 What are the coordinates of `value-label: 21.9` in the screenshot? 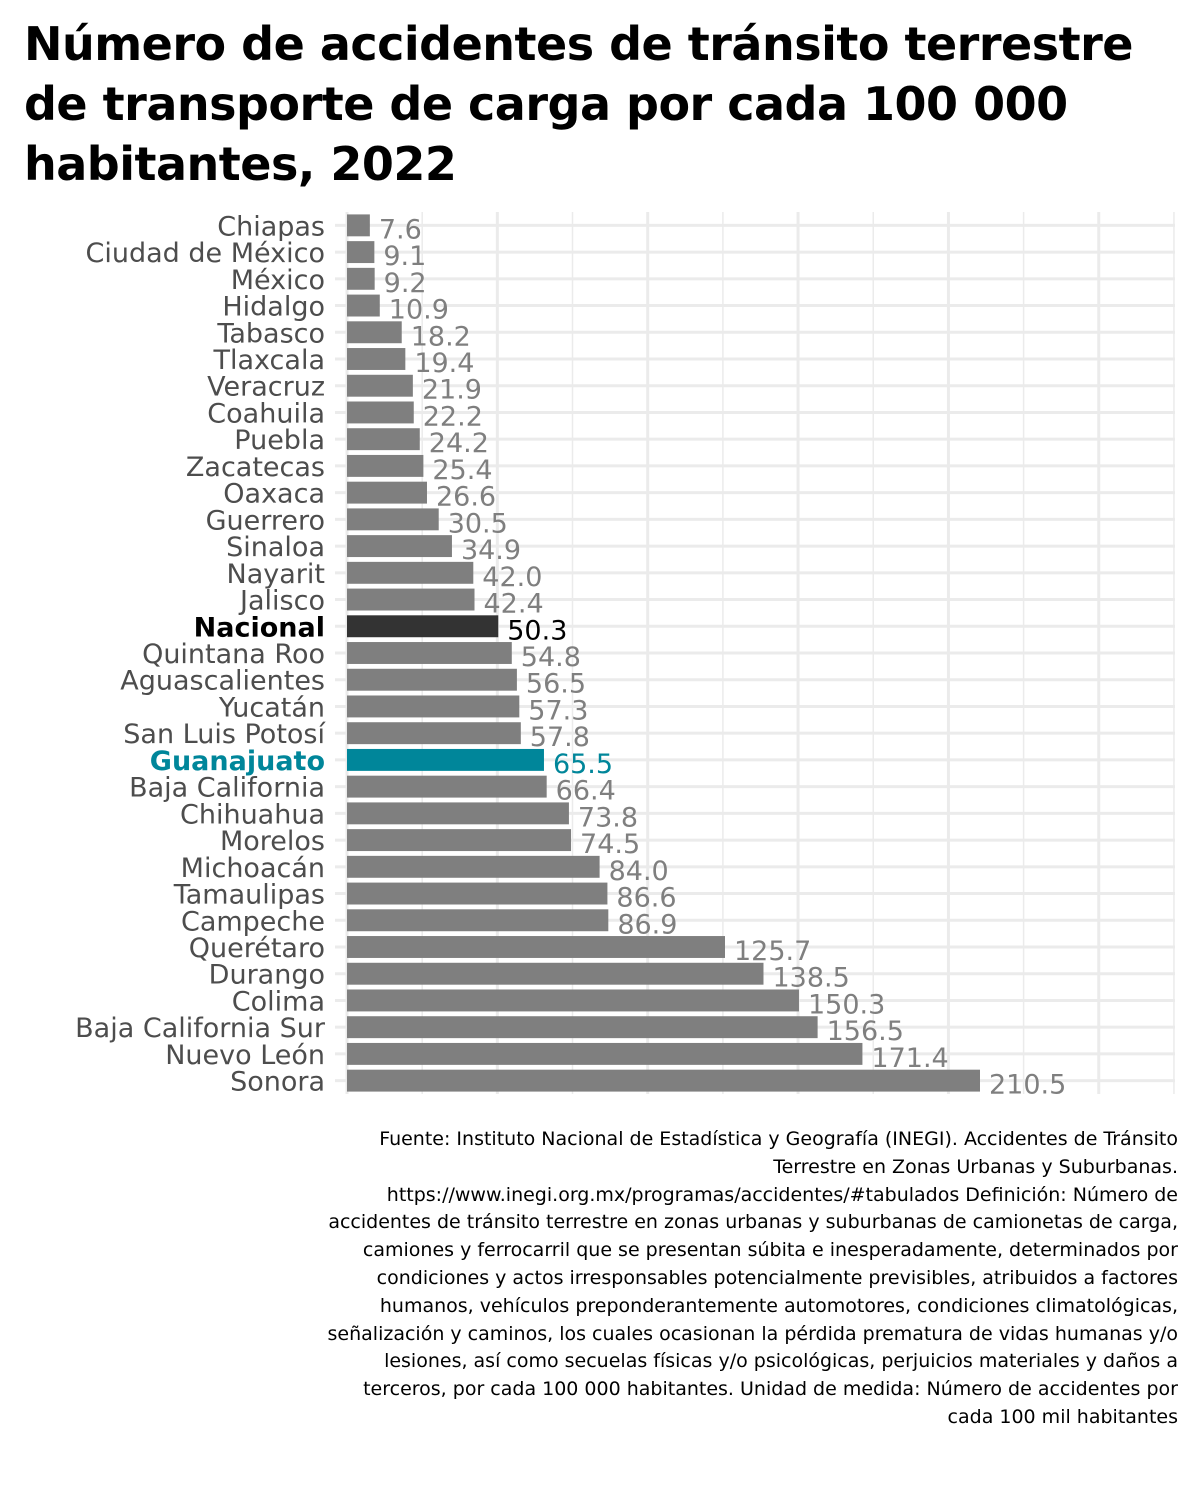 It's located at (452, 390).